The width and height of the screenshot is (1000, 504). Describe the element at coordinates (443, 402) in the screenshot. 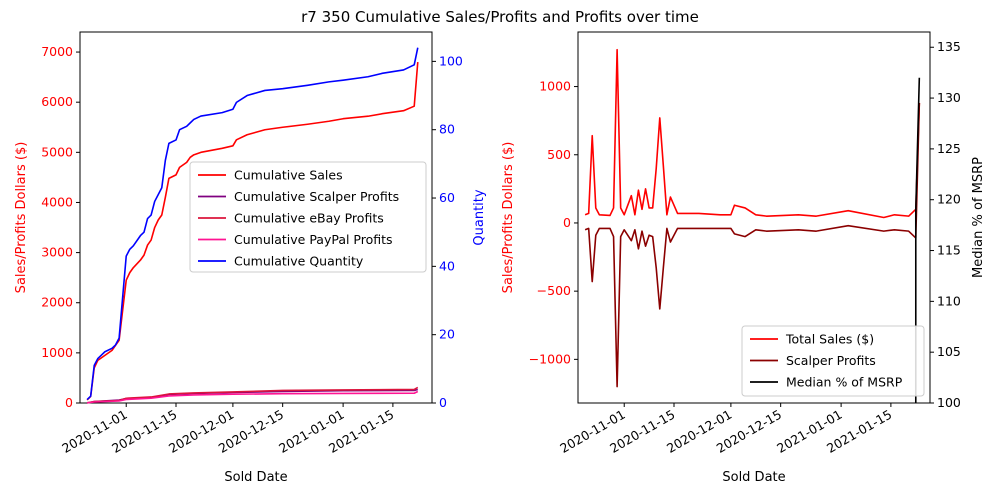

I see `y2-tick-label: 0` at that location.